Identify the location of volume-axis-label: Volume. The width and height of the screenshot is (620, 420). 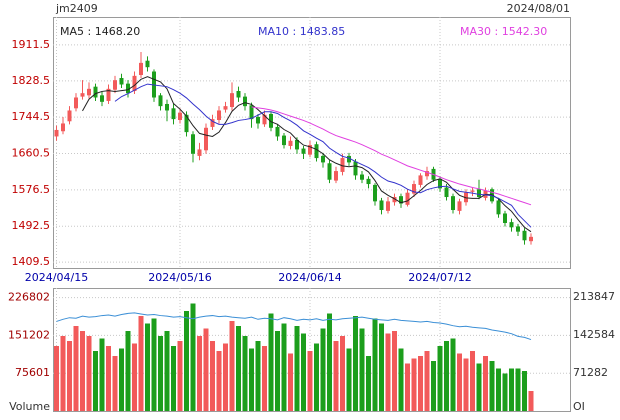
(29, 406).